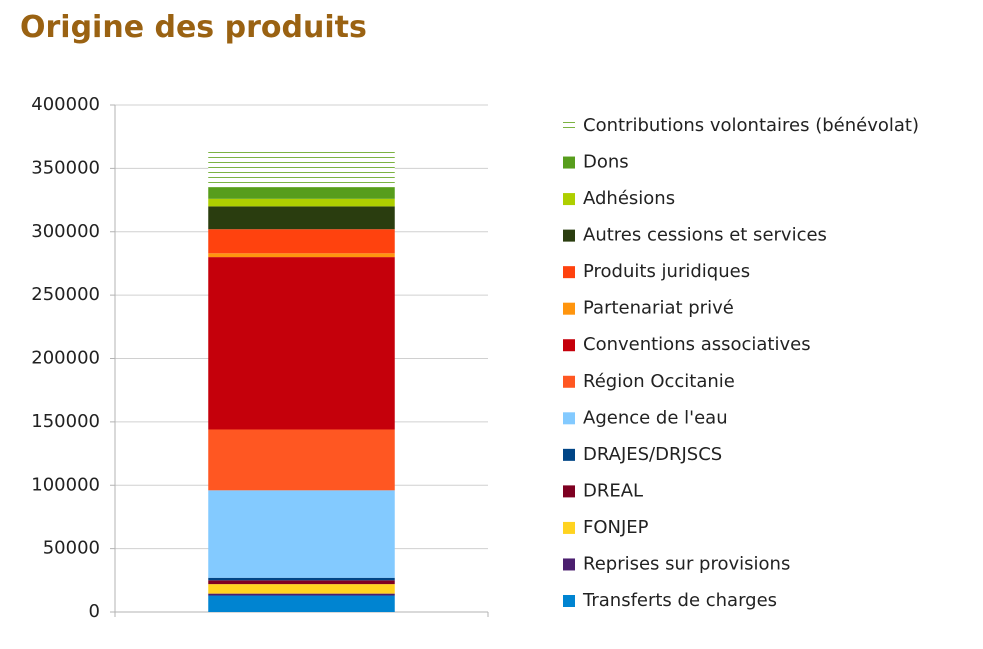 Image resolution: width=983 pixels, height=649 pixels. What do you see at coordinates (697, 344) in the screenshot?
I see `legend-label: Conventions associatives` at bounding box center [697, 344].